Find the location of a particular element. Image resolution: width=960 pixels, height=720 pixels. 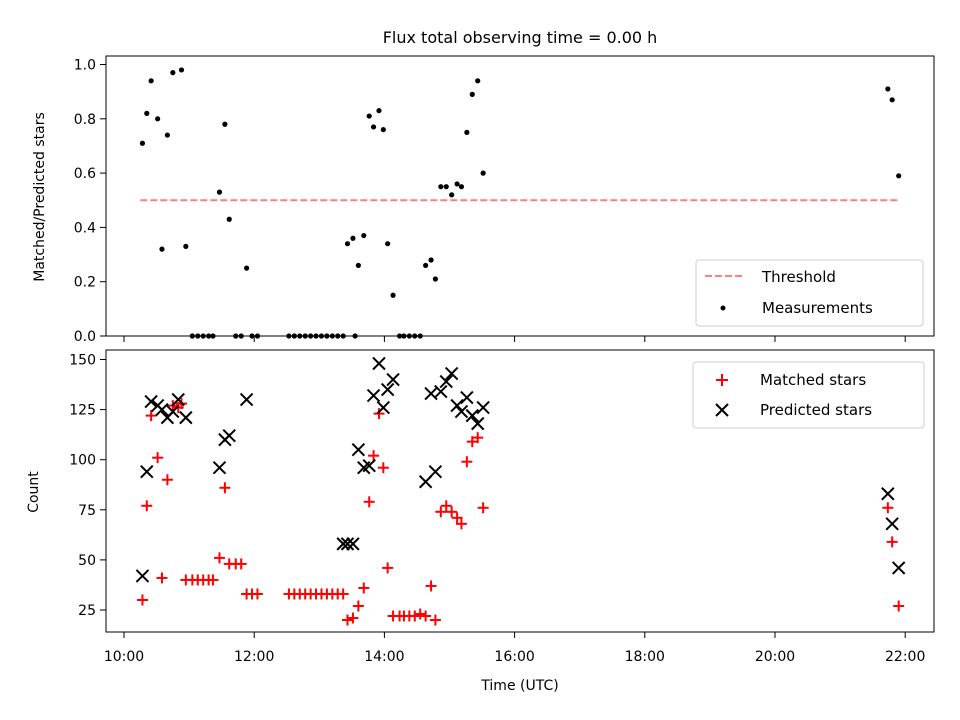

top-y-tick-label: 0.0 is located at coordinates (85, 337).